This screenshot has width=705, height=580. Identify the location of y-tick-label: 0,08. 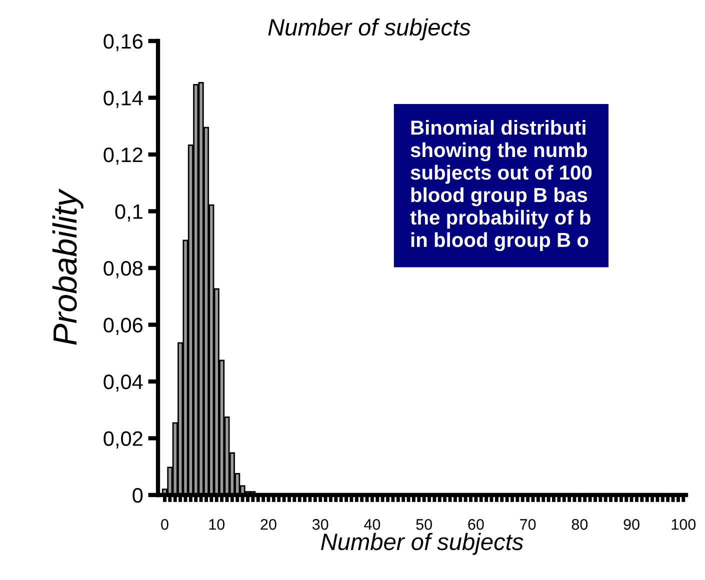
(123, 269).